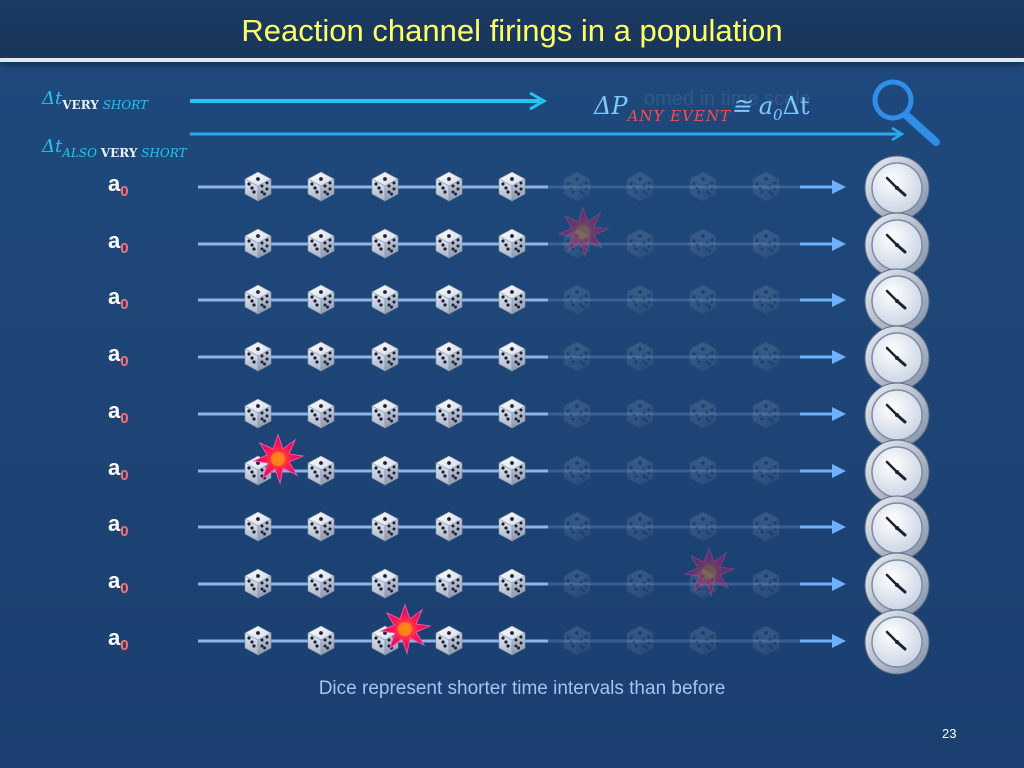 Image resolution: width=1024 pixels, height=768 pixels. I want to click on faded-zoom-text: omed in time scale, so click(727, 99).